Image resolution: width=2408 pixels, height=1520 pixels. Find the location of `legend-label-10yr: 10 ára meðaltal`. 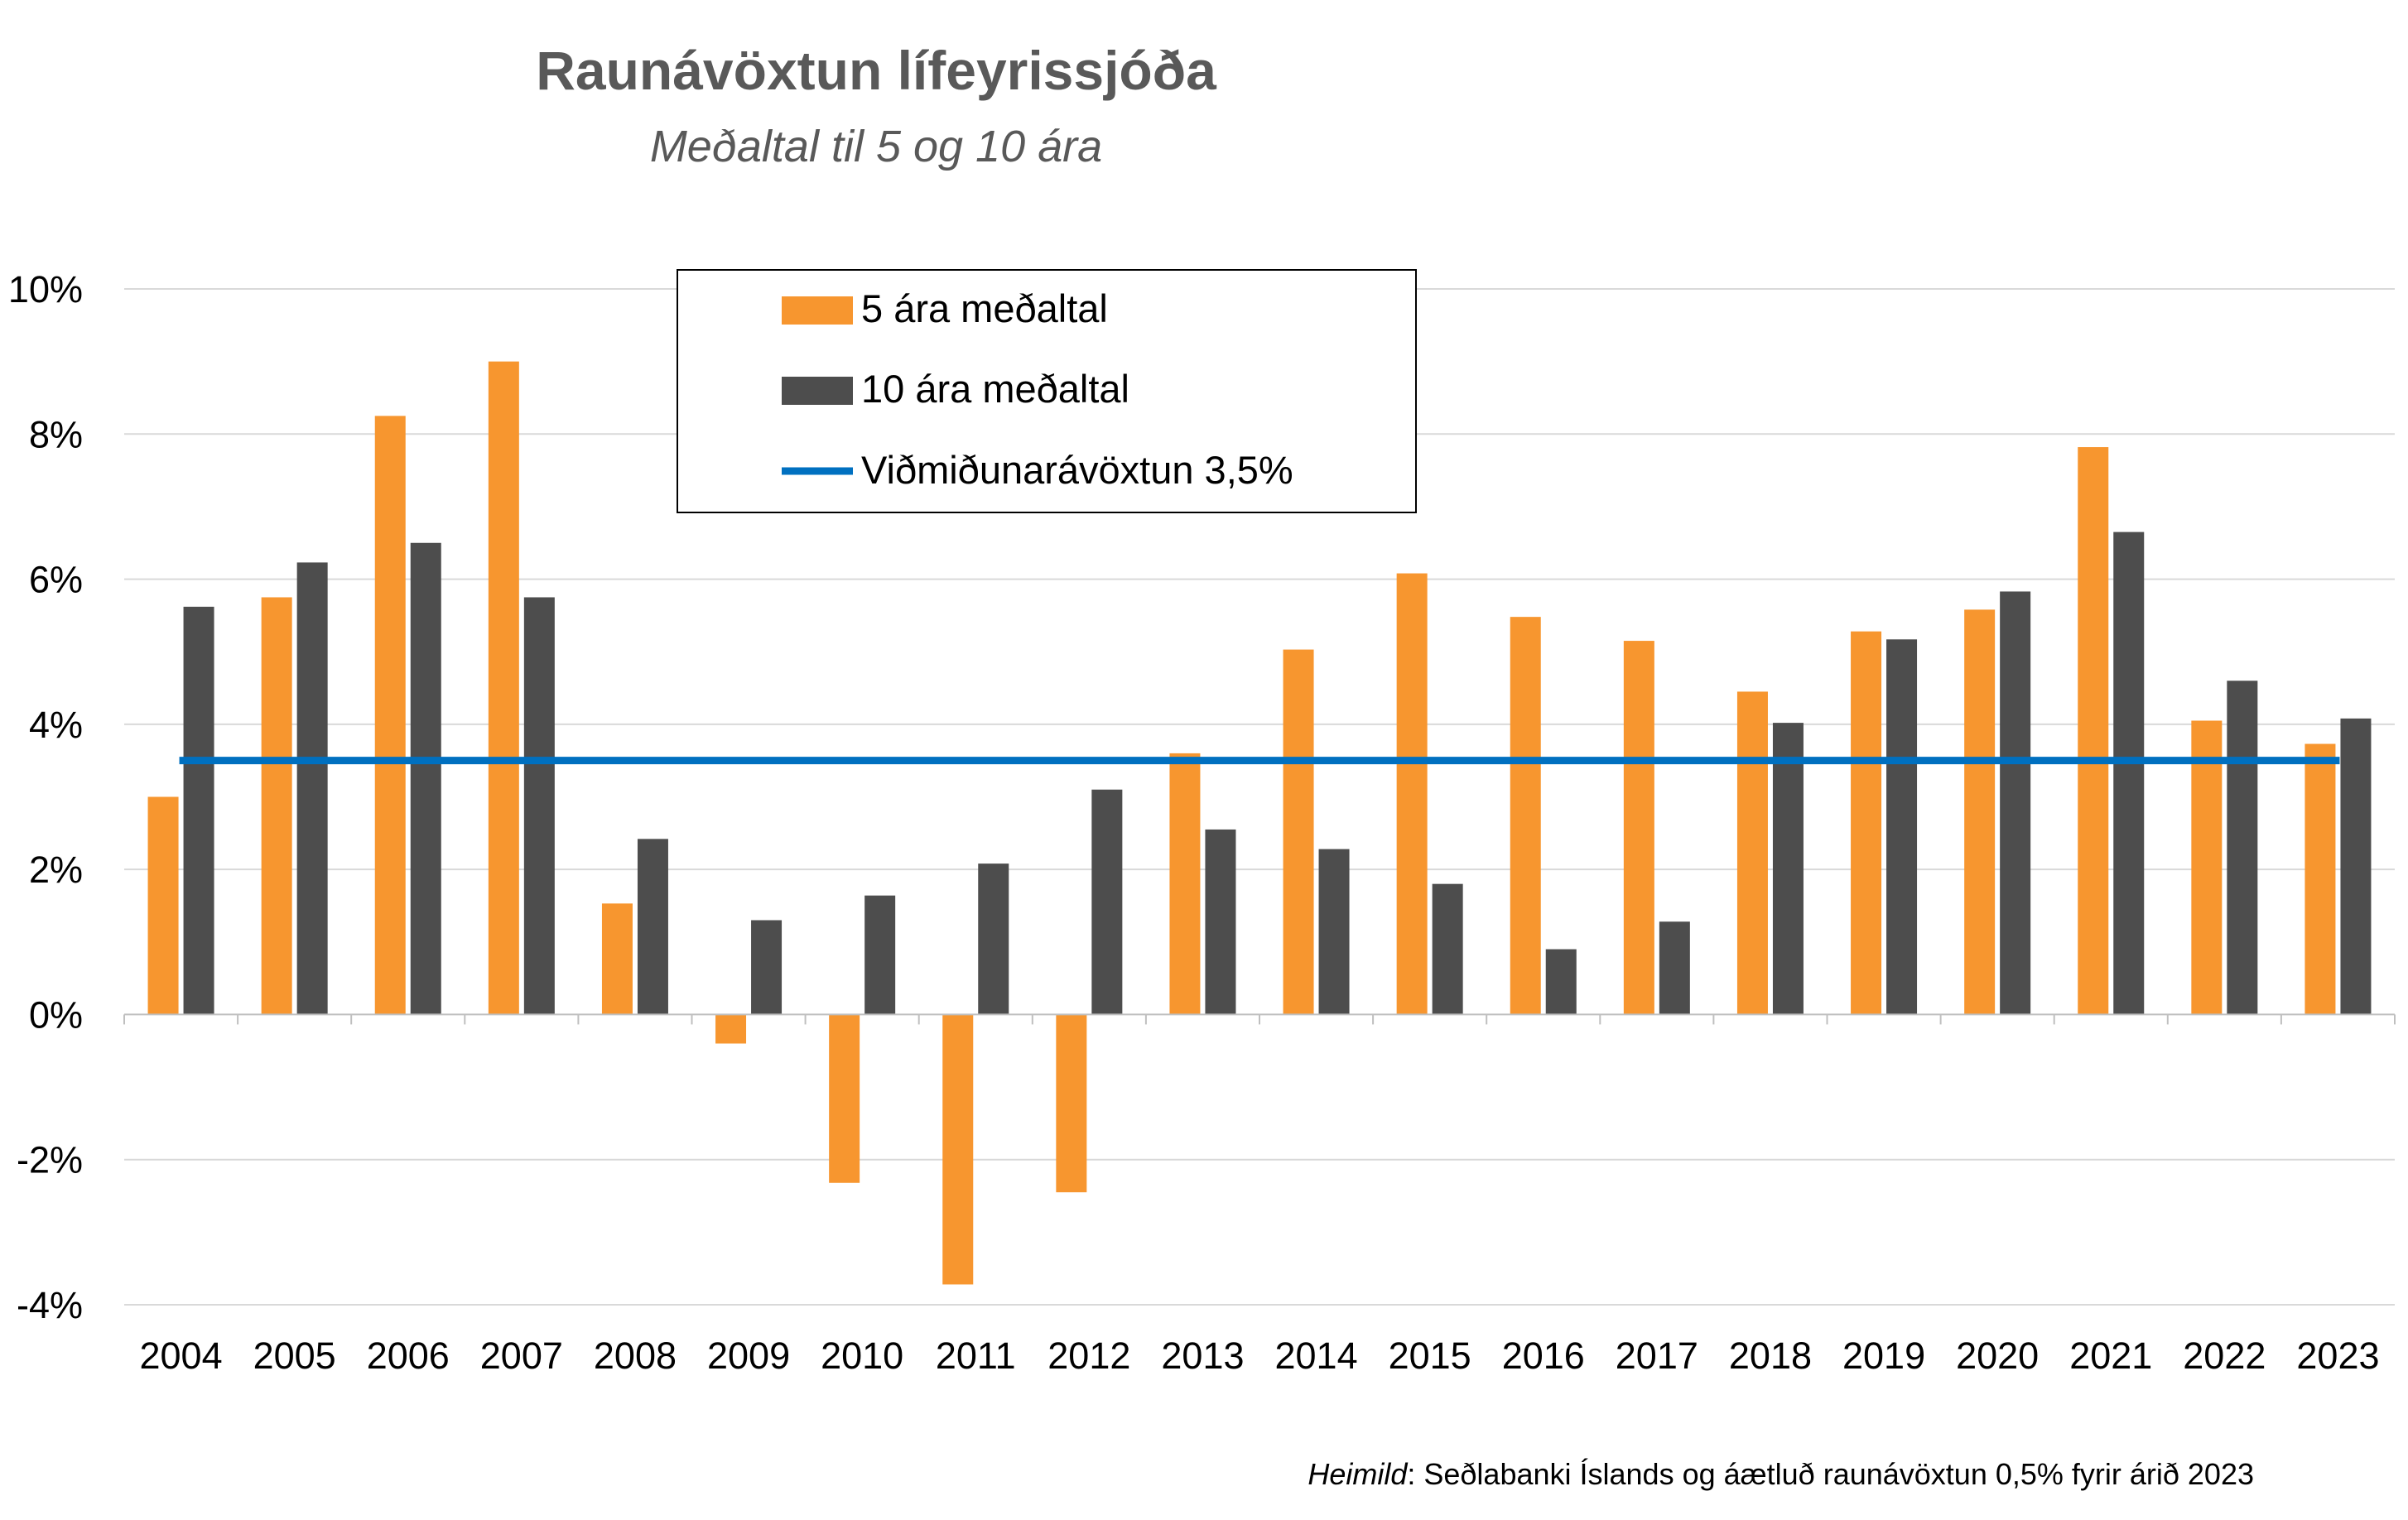

legend-label-10yr: 10 ára meðaltal is located at coordinates (995, 389).